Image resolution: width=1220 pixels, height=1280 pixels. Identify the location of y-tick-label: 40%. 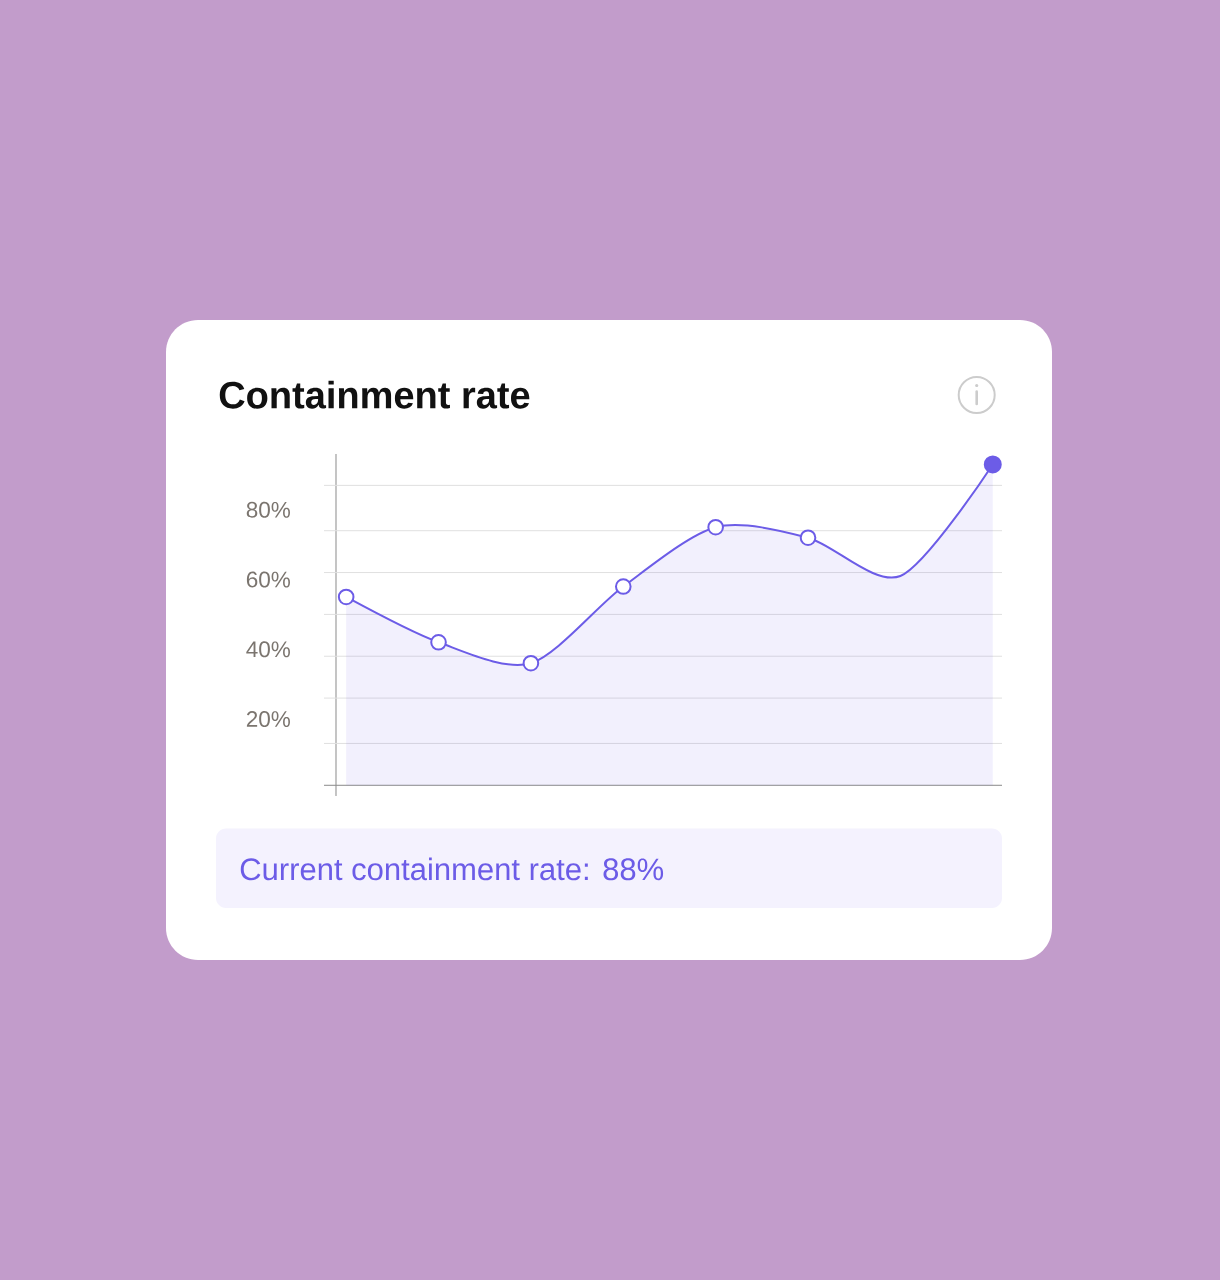
(268, 649).